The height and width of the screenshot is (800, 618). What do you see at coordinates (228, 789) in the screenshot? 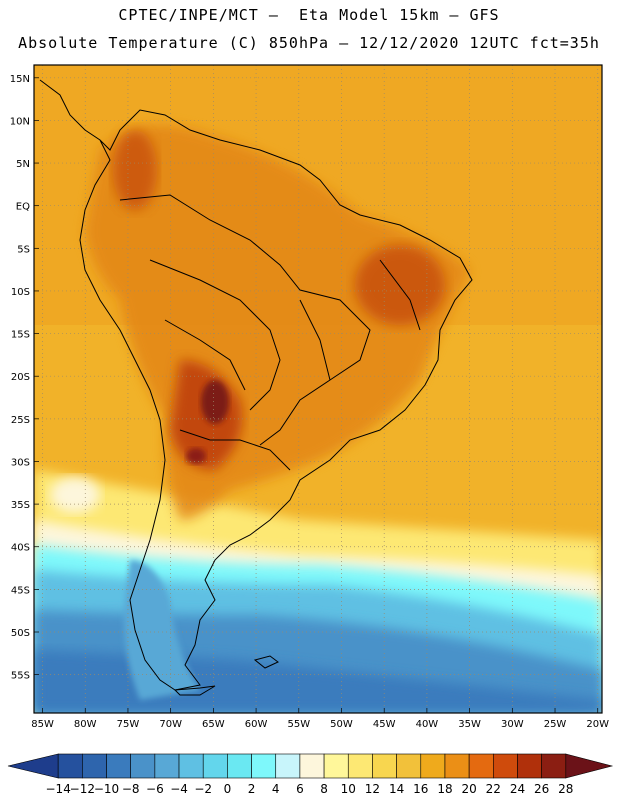
I see `colorbar-label: 0` at bounding box center [228, 789].